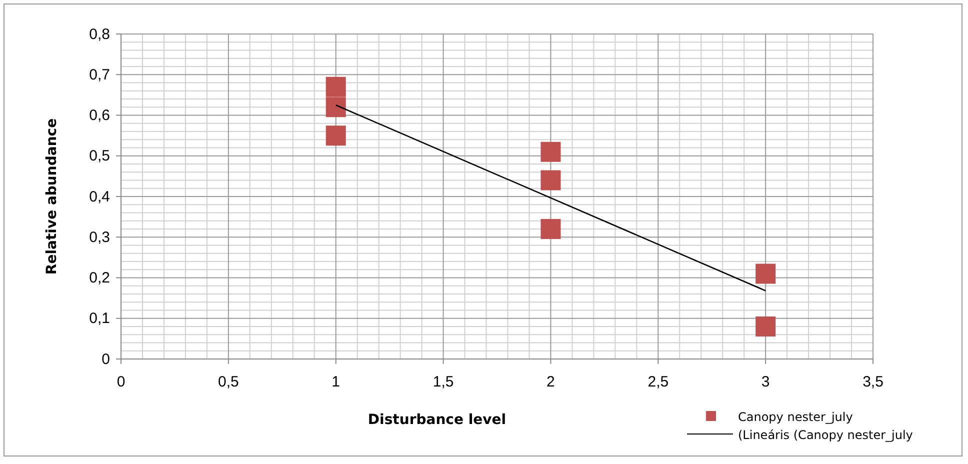 This screenshot has height=464, width=968. Describe the element at coordinates (873, 382) in the screenshot. I see `x-tick-label: 3,5` at that location.